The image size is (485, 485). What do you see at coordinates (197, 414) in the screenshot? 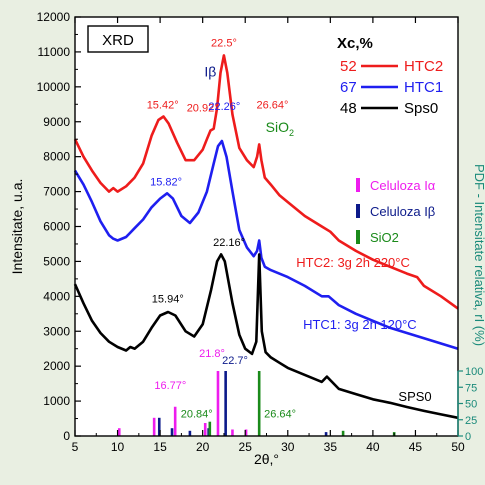
I see `peak-annotation: 20.84°` at bounding box center [197, 414].